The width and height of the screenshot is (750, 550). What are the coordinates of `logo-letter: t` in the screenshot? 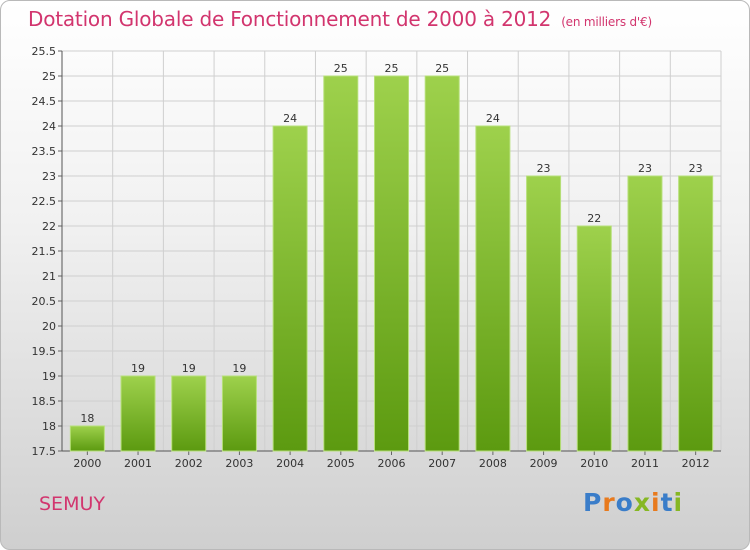 It's located at (667, 502).